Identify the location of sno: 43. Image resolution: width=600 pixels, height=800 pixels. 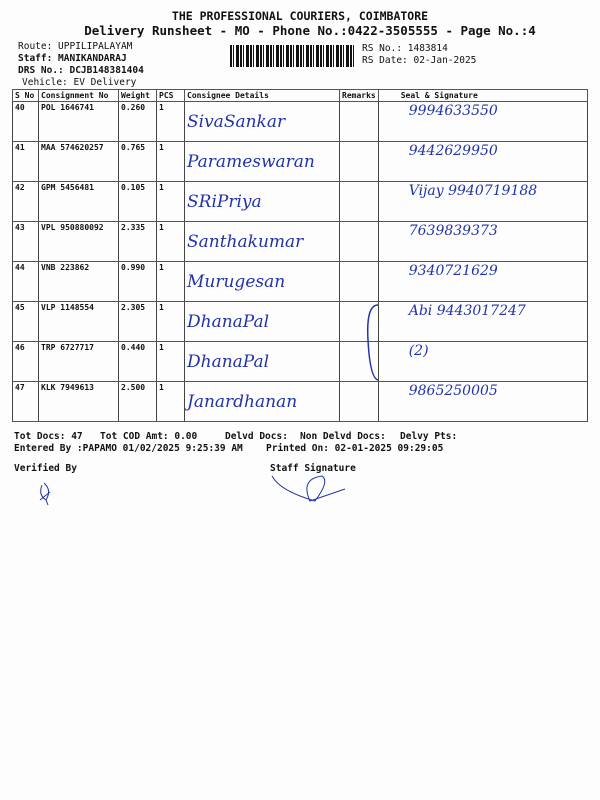
(25, 241).